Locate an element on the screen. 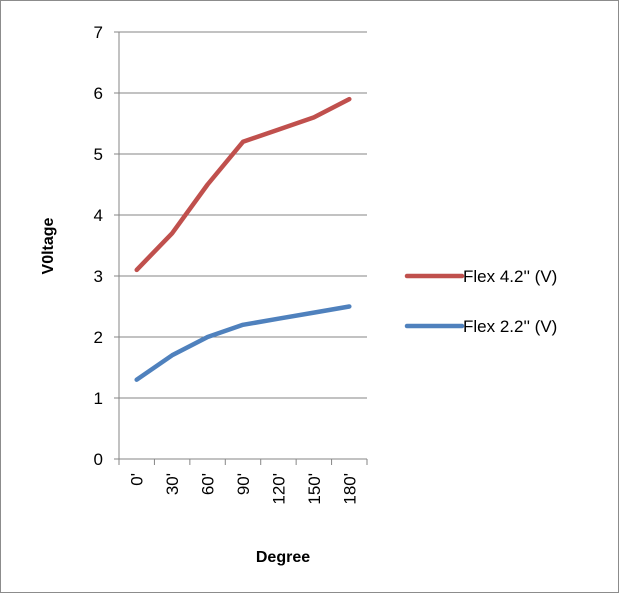  x-tick-label: 150' is located at coordinates (314, 489).